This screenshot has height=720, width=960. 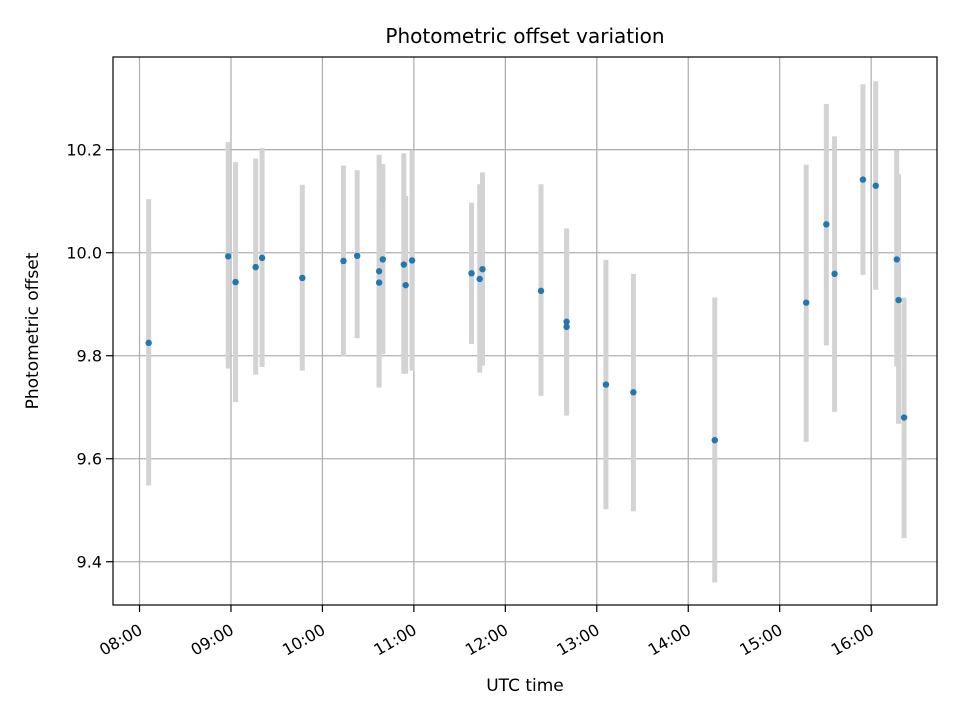 I want to click on y-axis: 9.4 9.6 9.8 10.0 10.2, so click(x=89, y=356).